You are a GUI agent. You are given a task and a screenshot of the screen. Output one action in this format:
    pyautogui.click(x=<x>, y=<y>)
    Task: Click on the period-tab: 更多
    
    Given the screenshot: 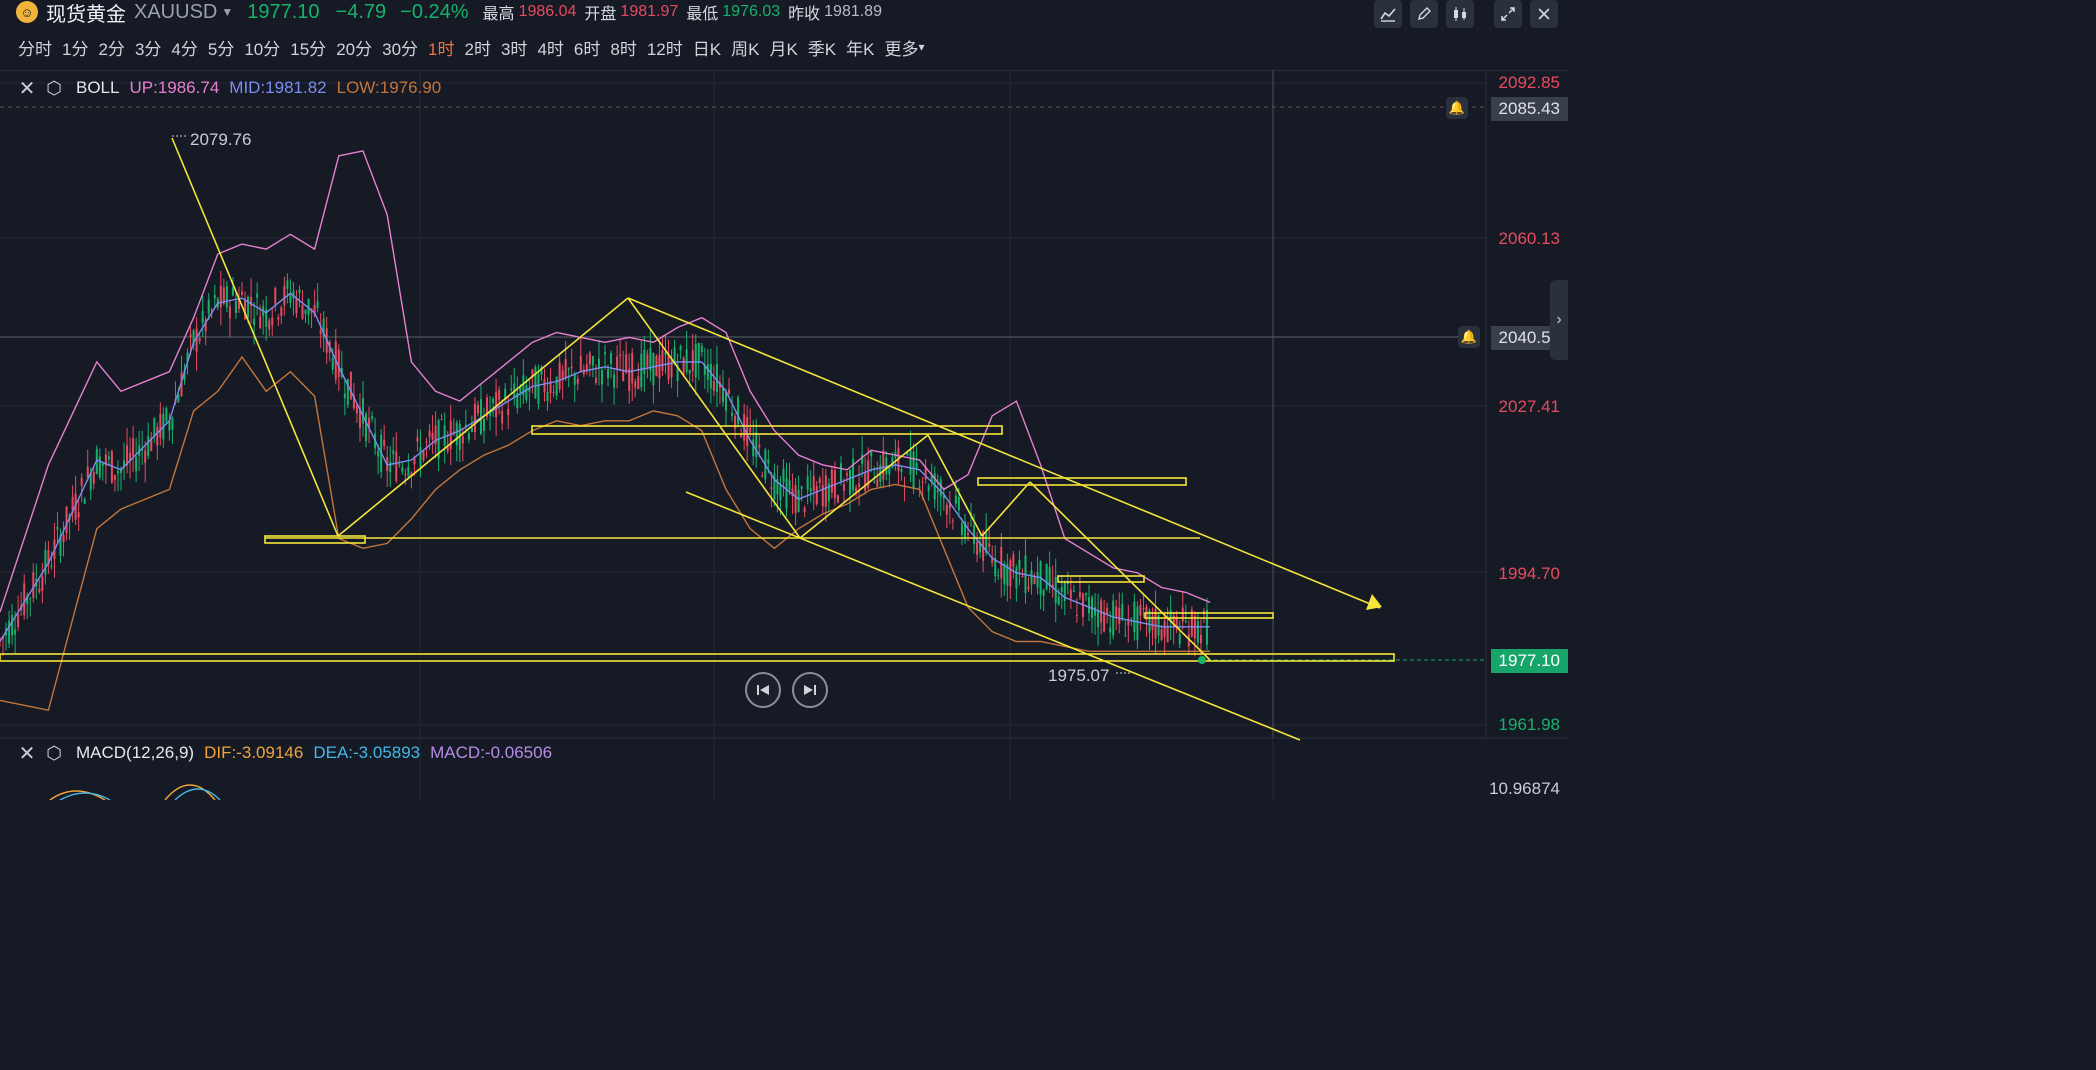 What is the action you would take?
    pyautogui.click(x=901, y=49)
    